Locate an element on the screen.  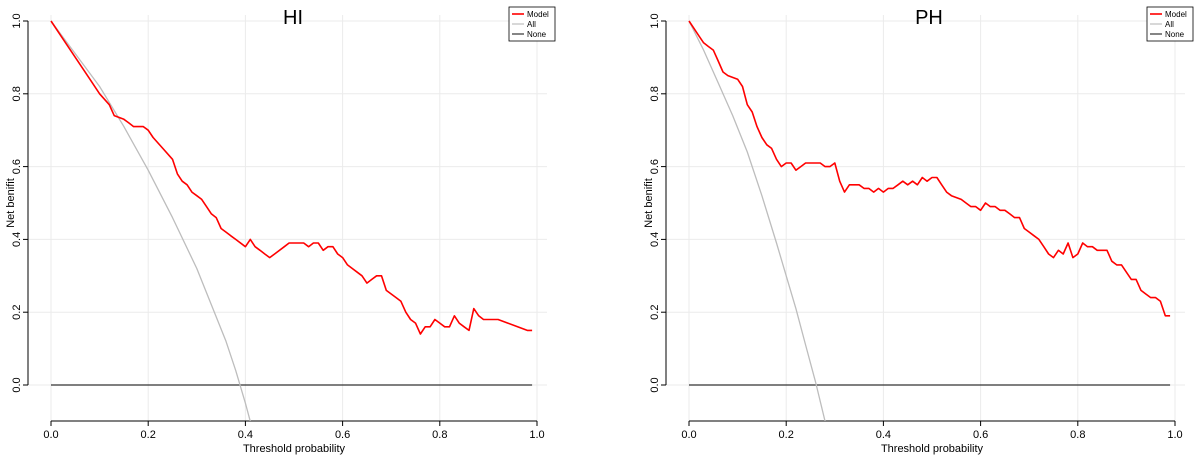
chart-title: PH is located at coordinates (929, 18).